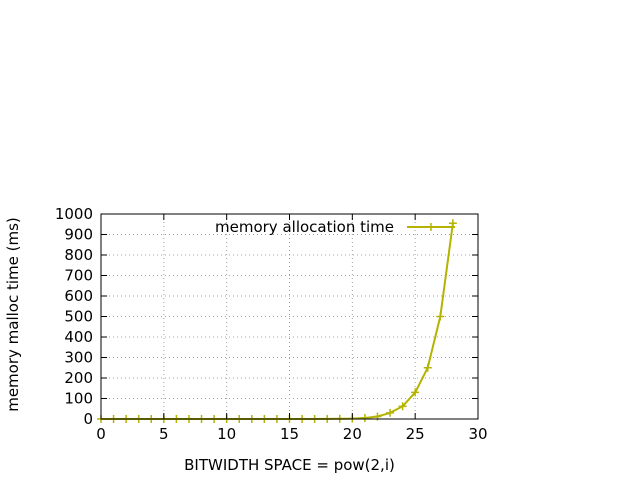  What do you see at coordinates (289, 465) in the screenshot?
I see `x-axis-title: BITWIDTH SPACE = pow(2,i)` at bounding box center [289, 465].